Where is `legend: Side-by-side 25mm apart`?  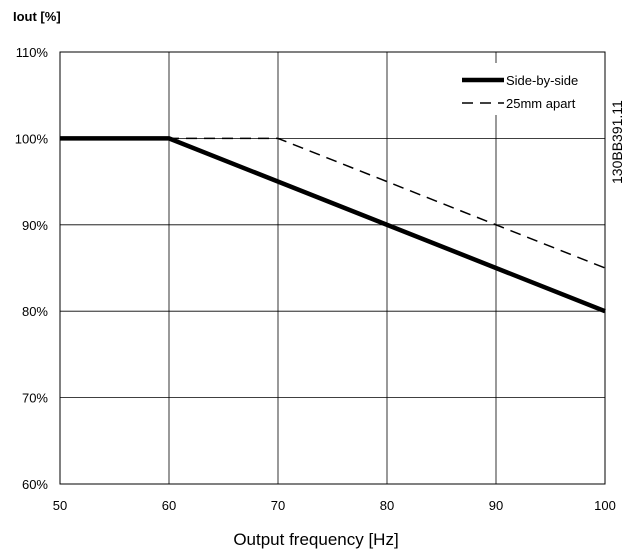
legend: Side-by-side 25mm apart is located at coordinates (524, 89).